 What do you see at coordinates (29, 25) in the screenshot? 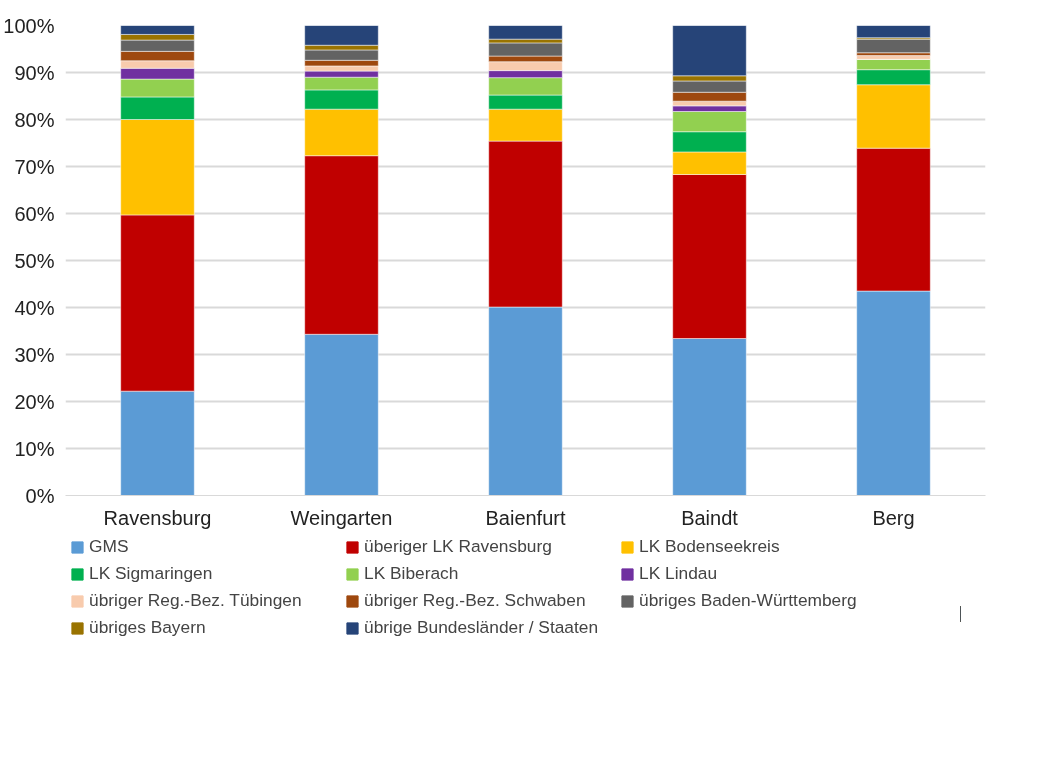
I see `y-tick-label: 100%` at bounding box center [29, 25].